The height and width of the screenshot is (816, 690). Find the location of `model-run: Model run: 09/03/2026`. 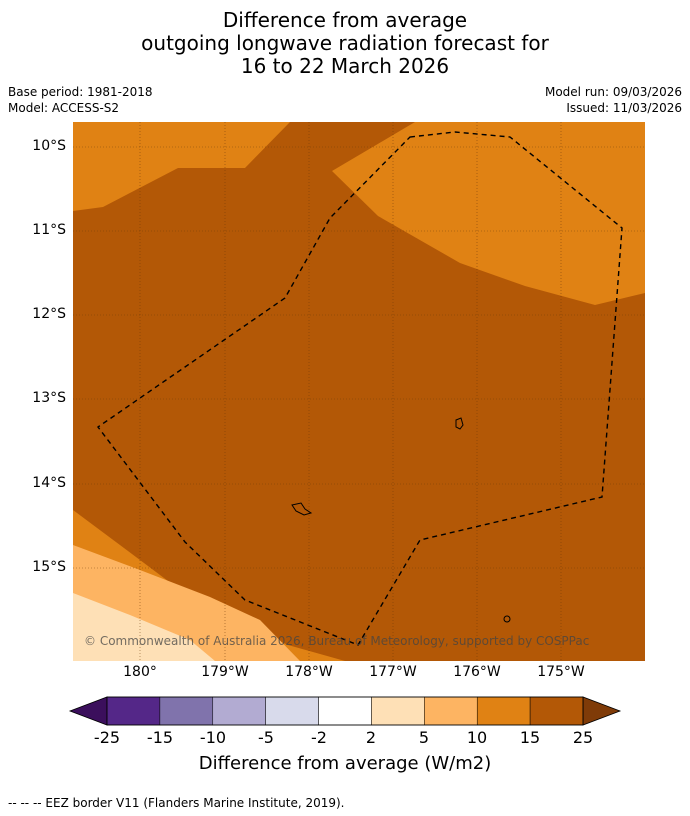

model-run: Model run: 09/03/2026 is located at coordinates (613, 92).